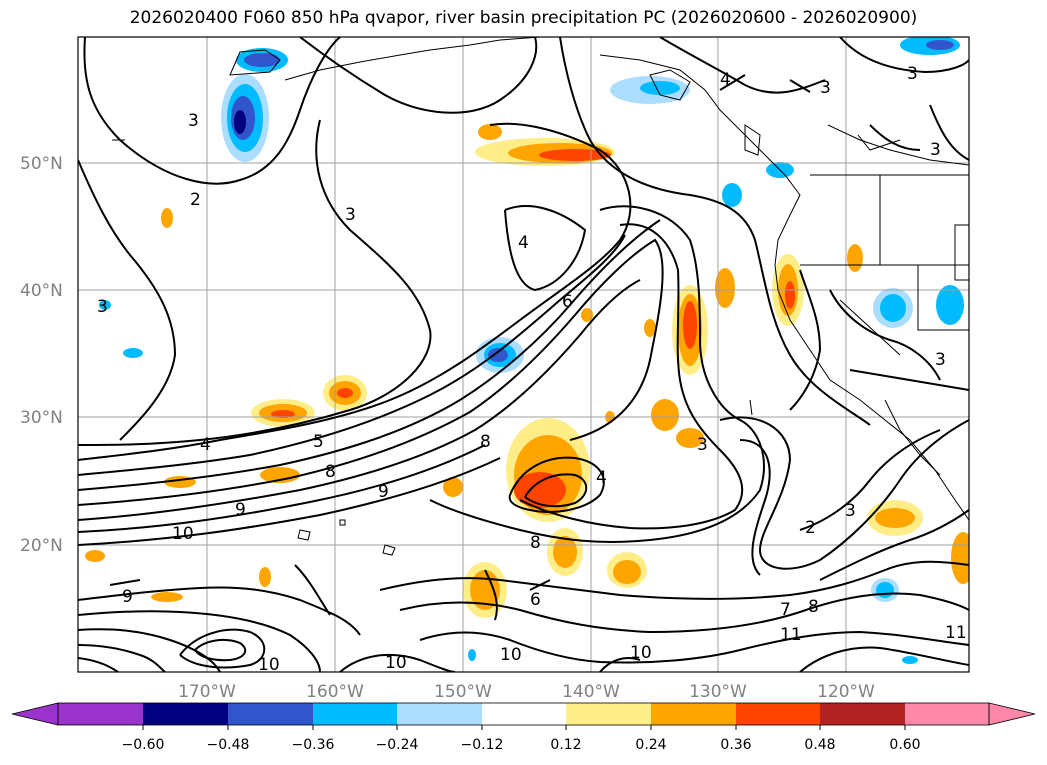 The width and height of the screenshot is (1047, 765). I want to click on lat-axis: 50°N 40°N 30°N 20°N, so click(41, 355).